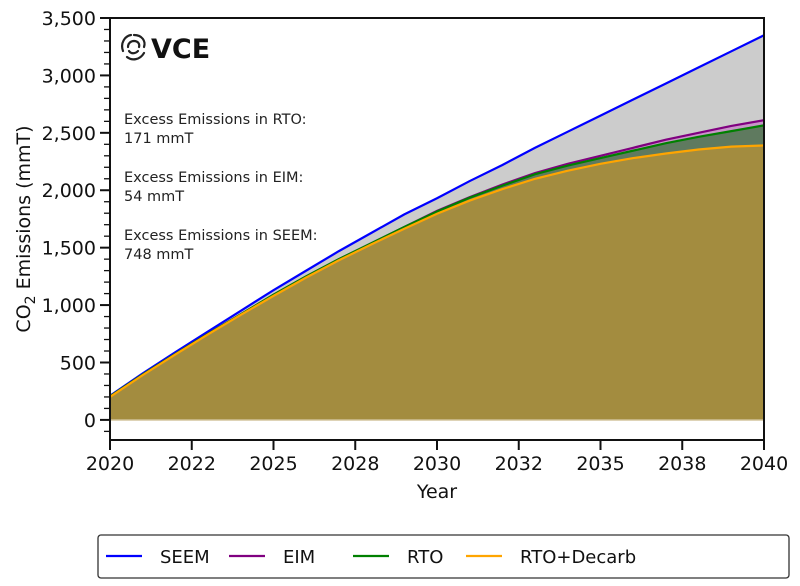 The height and width of the screenshot is (586, 800). What do you see at coordinates (159, 255) in the screenshot?
I see `annotation-value: 748 mmT` at bounding box center [159, 255].